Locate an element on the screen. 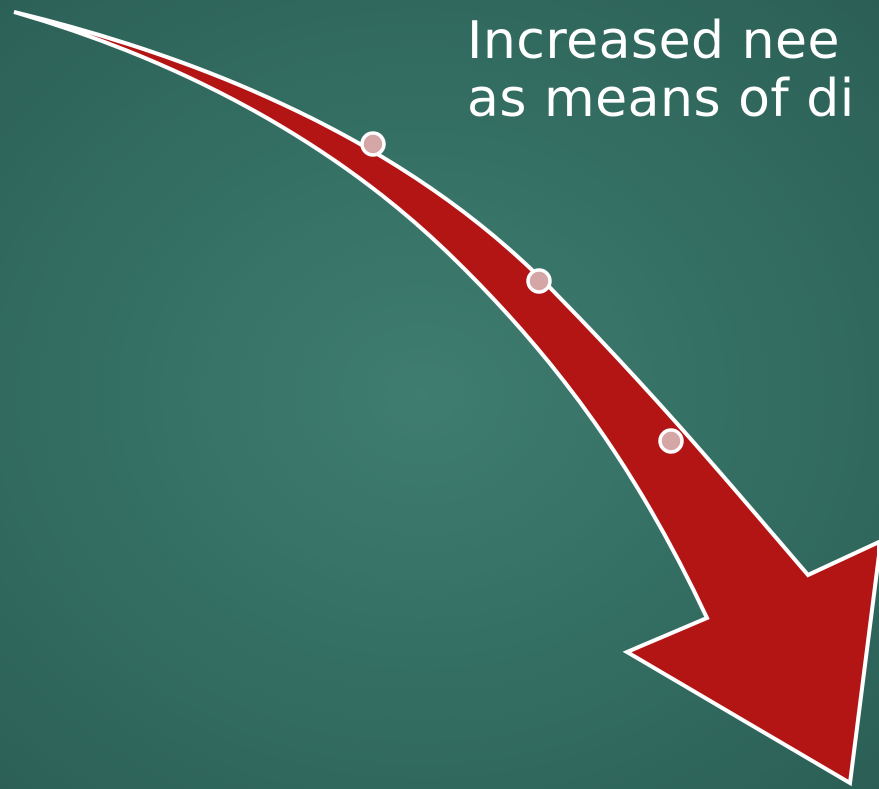 The width and height of the screenshot is (879, 789). slide-caption: Increased nee as means of di is located at coordinates (661, 70).